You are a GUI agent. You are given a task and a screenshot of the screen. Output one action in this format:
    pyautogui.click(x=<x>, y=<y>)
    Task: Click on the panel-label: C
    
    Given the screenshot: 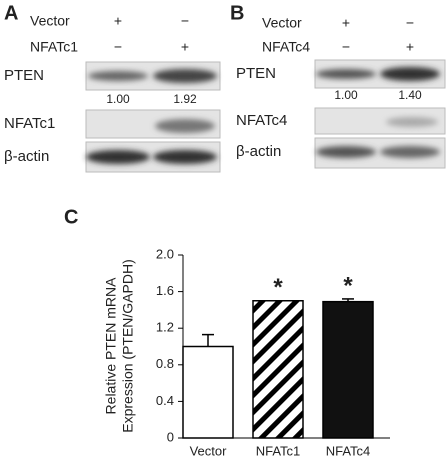 What is the action you would take?
    pyautogui.click(x=71, y=217)
    